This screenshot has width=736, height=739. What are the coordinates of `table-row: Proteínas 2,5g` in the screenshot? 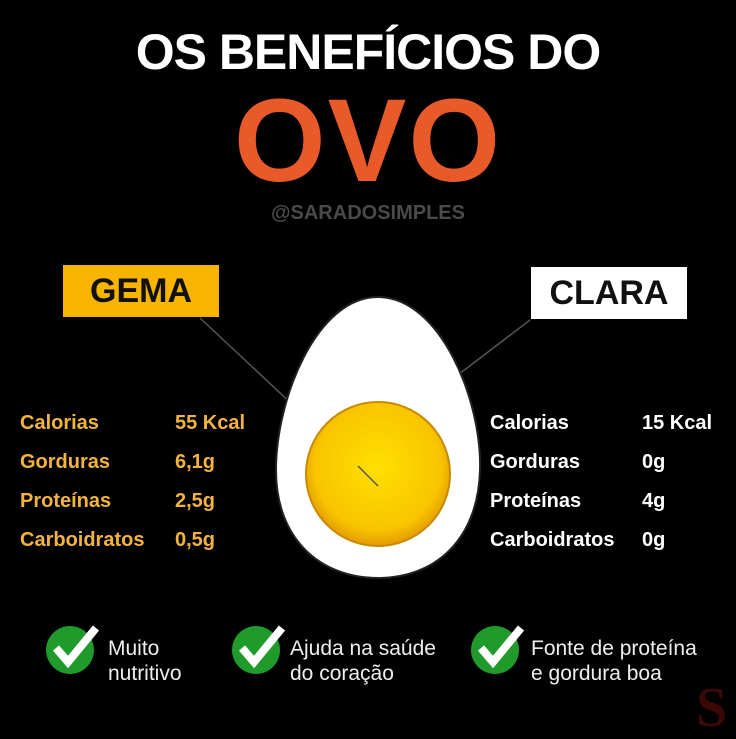 It's located at (118, 501).